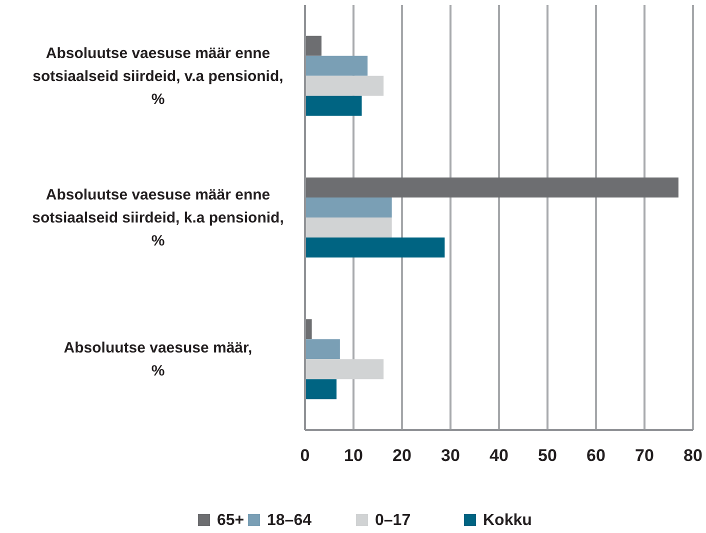  Describe the element at coordinates (158, 76) in the screenshot. I see `y-tick-label: Absoluutse vaesuse määr enne sotsiaalseid siirdeid, v.a pensionid, %` at that location.